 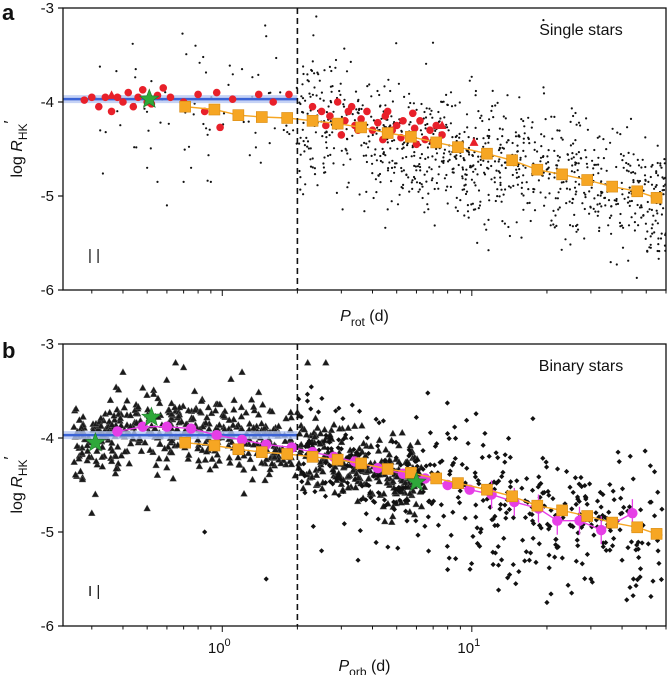 What do you see at coordinates (364, 318) in the screenshot?
I see `x-axis-label: Prot (d)` at bounding box center [364, 318].